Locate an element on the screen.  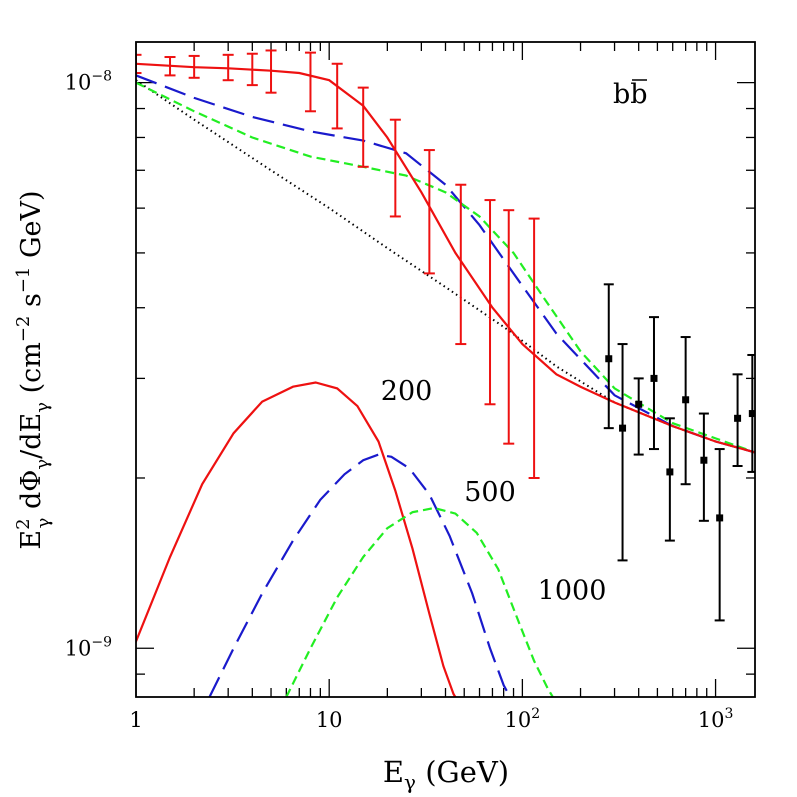
curve-label-500: 500 is located at coordinates (490, 492).